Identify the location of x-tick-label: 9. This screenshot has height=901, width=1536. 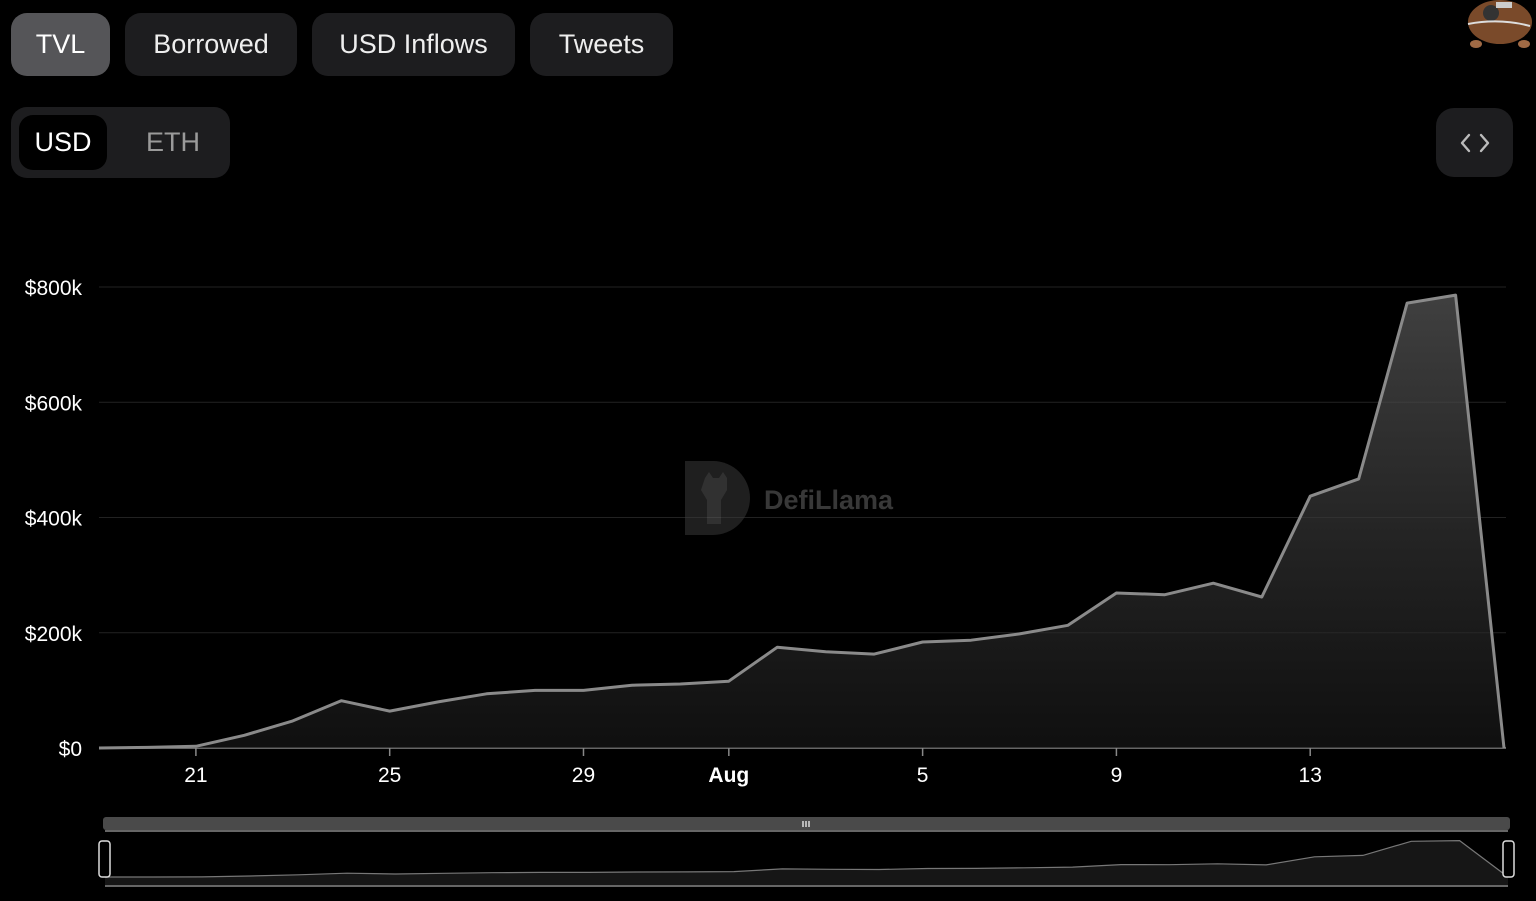
(1117, 775).